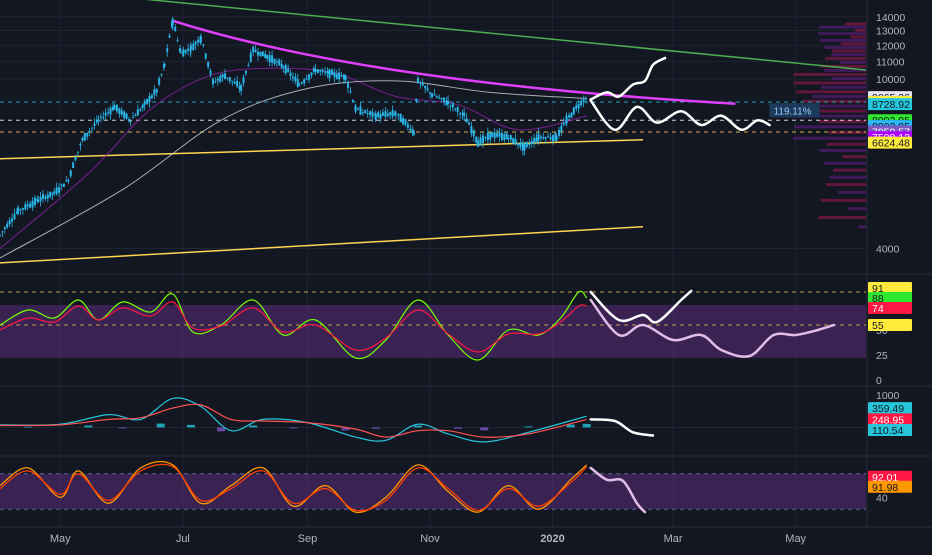 Image resolution: width=932 pixels, height=555 pixels. Describe the element at coordinates (890, 308) in the screenshot. I see `rsi-label-bg` at that location.